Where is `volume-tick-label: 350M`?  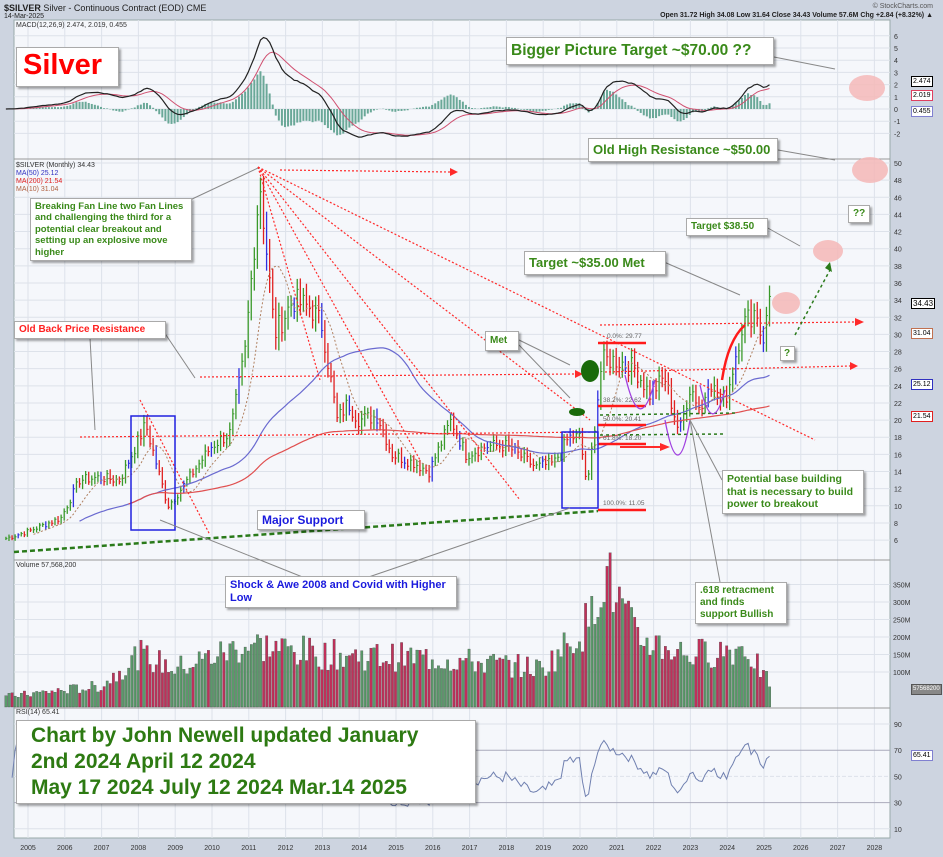 volume-tick-label: 350M is located at coordinates (902, 586).